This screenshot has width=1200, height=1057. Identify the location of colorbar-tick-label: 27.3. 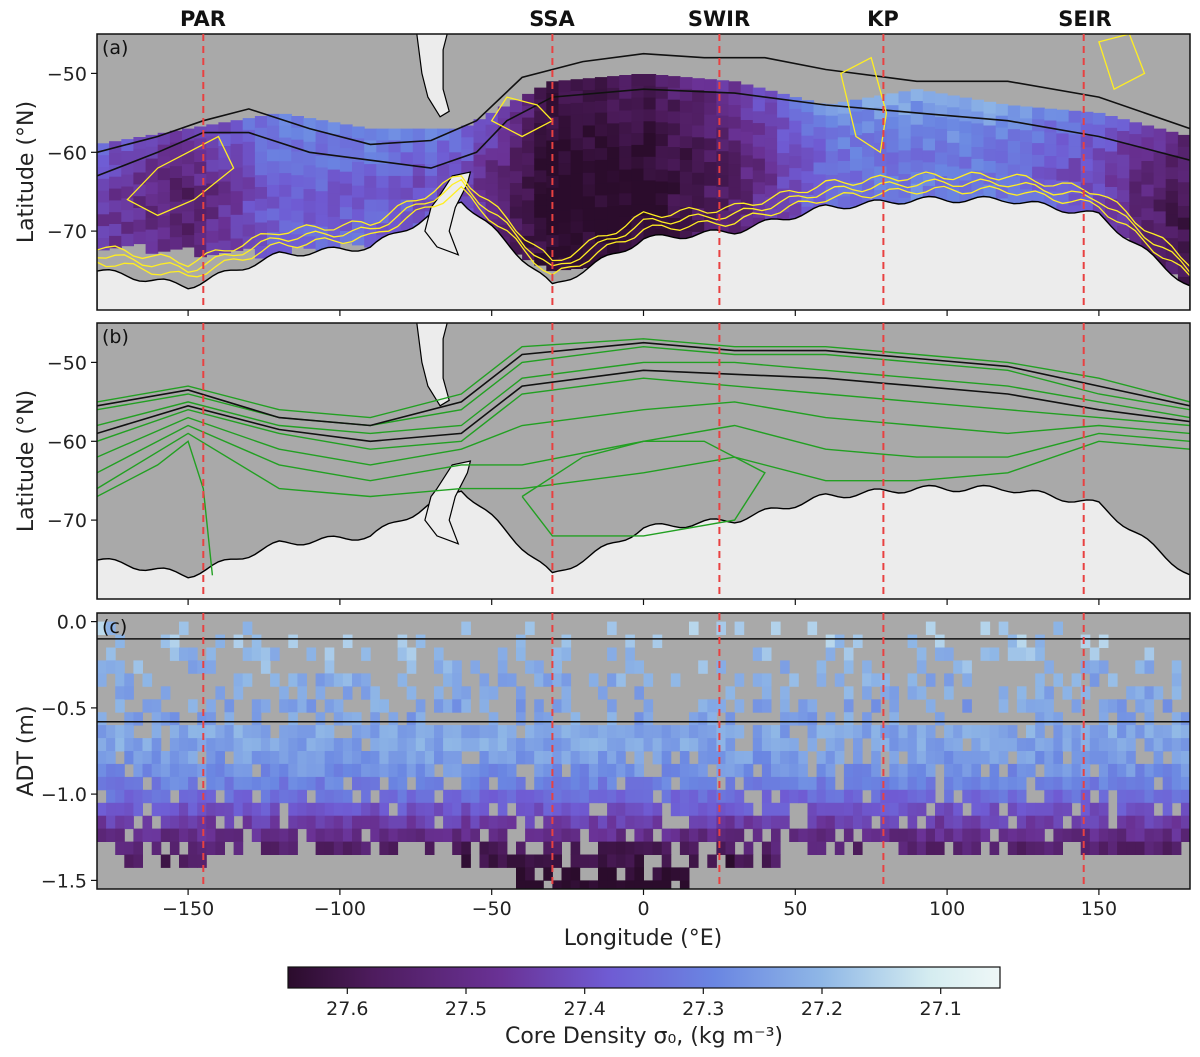
(703, 1009).